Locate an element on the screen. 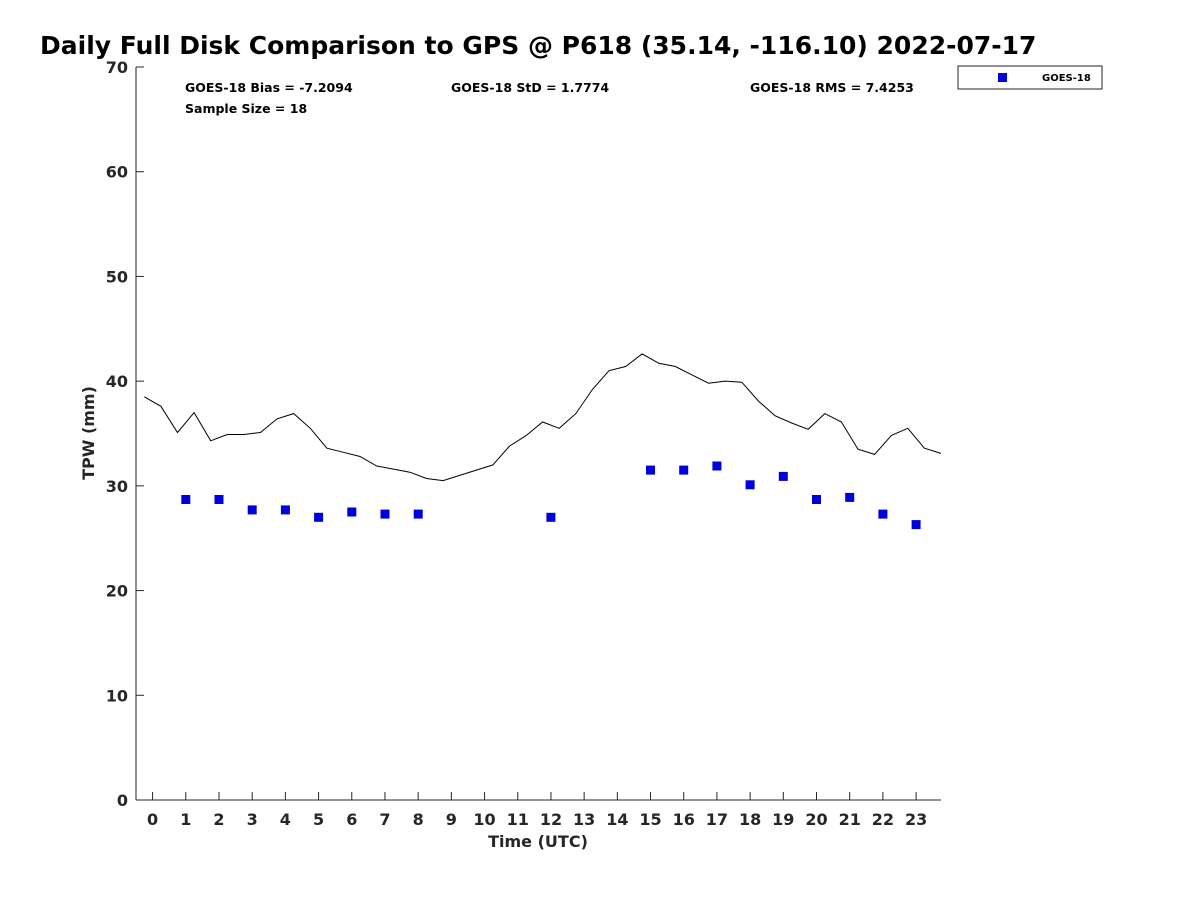  x-tick-label: 3 is located at coordinates (252, 819).